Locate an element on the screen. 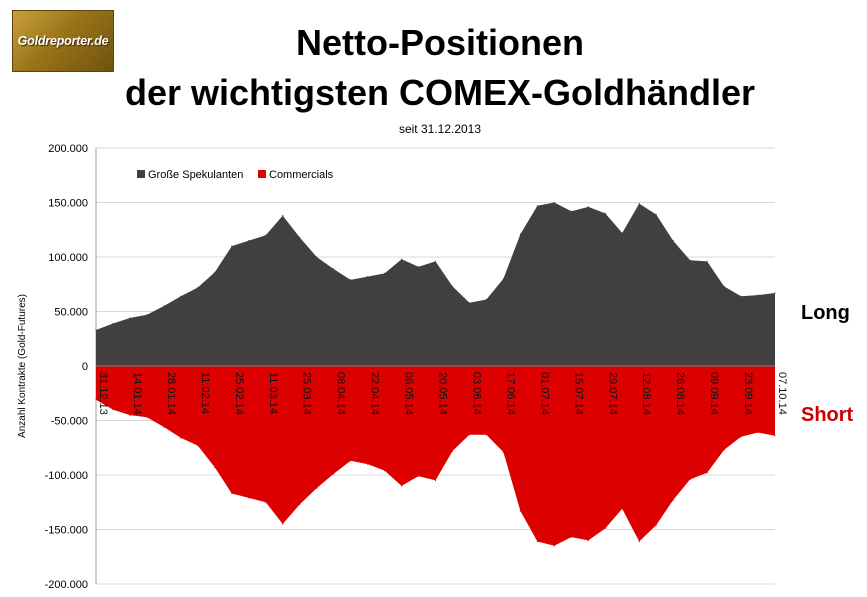 This screenshot has width=867, height=597. y-tick-label: 0 is located at coordinates (85, 367).